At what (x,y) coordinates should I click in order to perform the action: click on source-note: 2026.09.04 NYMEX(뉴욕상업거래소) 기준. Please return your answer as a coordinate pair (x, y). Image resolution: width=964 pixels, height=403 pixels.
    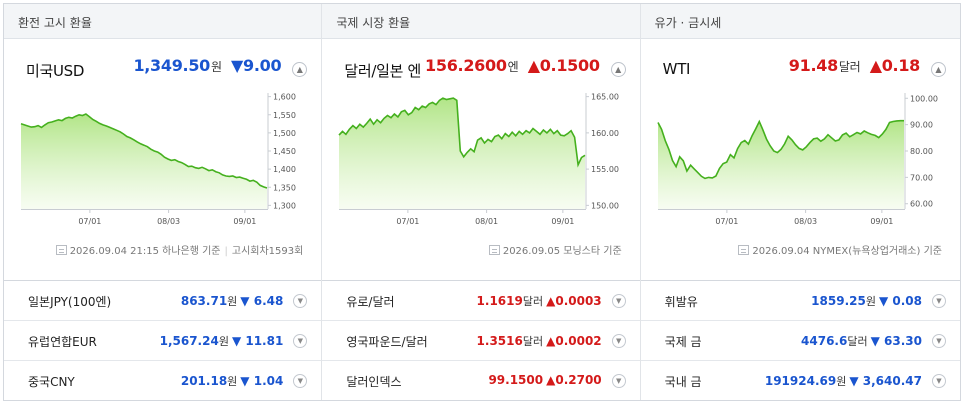
    Looking at the image, I should click on (840, 249).